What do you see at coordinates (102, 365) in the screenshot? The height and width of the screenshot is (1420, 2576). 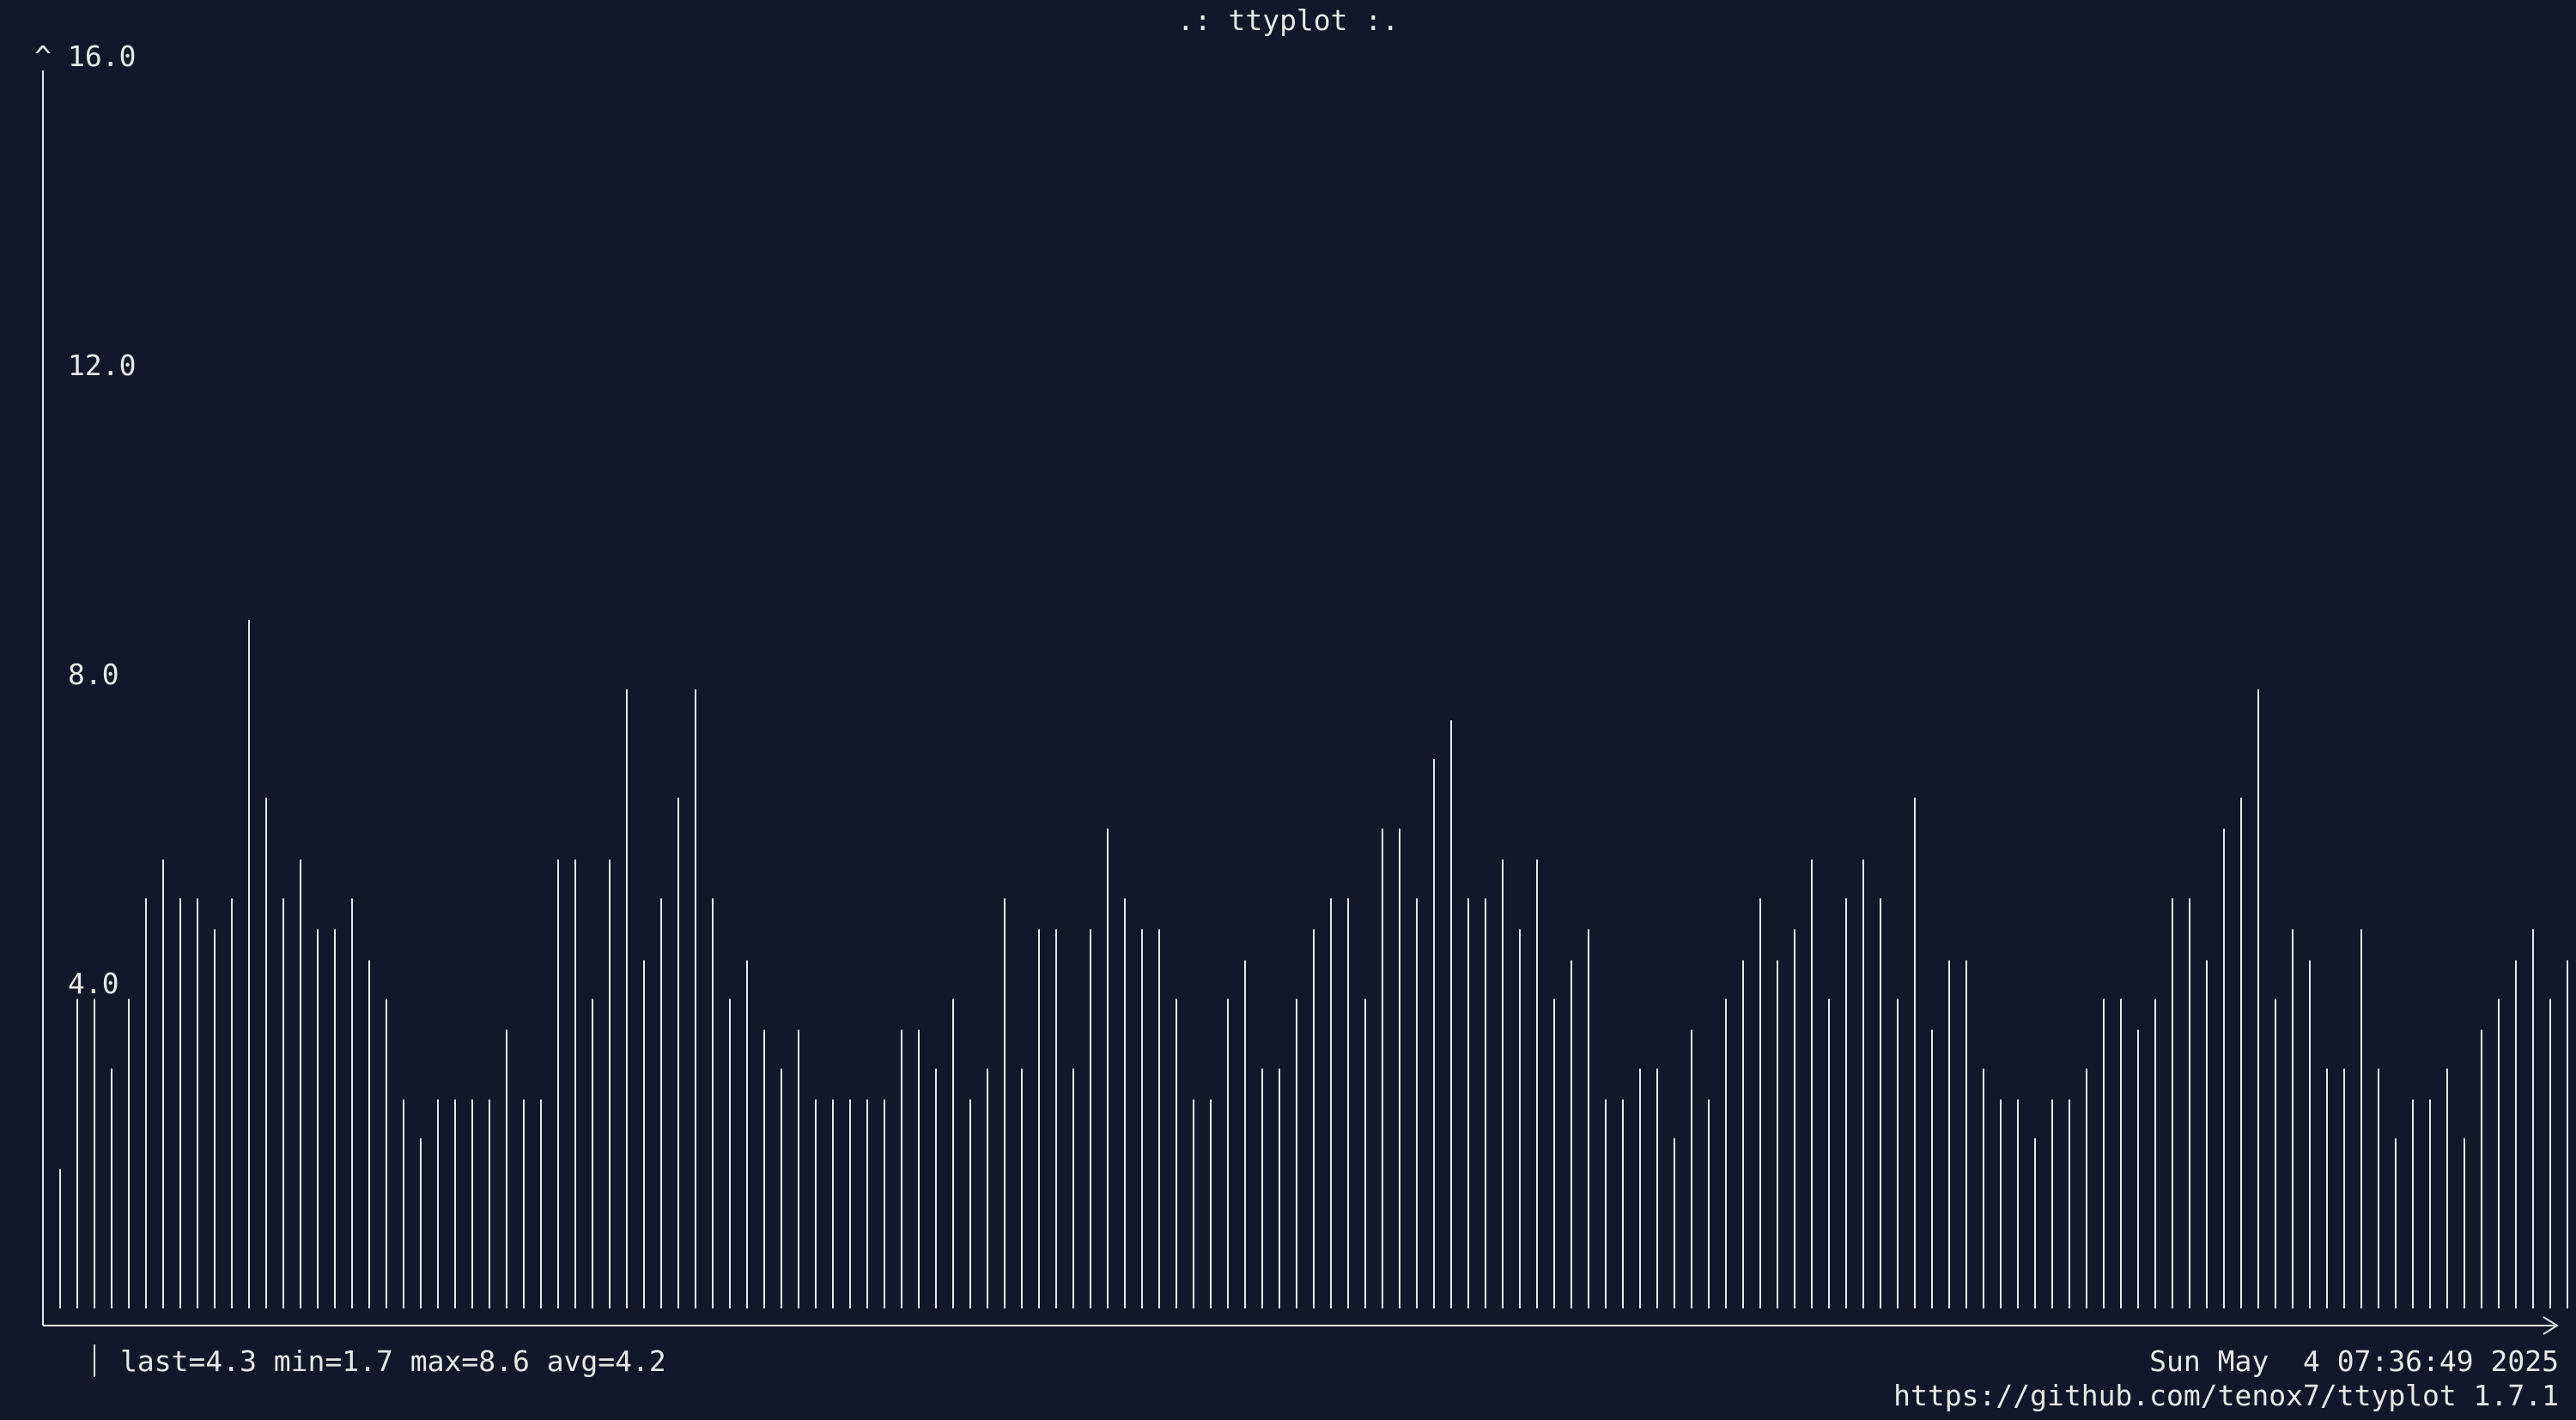 I see `y-tick-label: 12.0` at bounding box center [102, 365].